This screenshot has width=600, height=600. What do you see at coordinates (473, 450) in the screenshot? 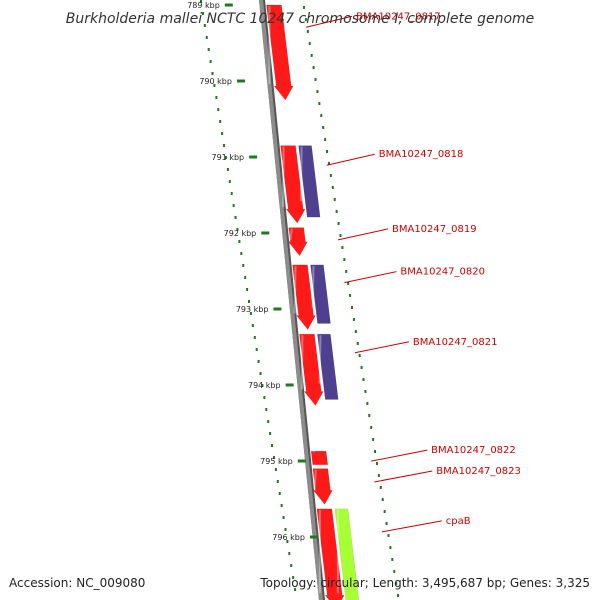
I see `gene-label: BMA10247_0822` at bounding box center [473, 450].